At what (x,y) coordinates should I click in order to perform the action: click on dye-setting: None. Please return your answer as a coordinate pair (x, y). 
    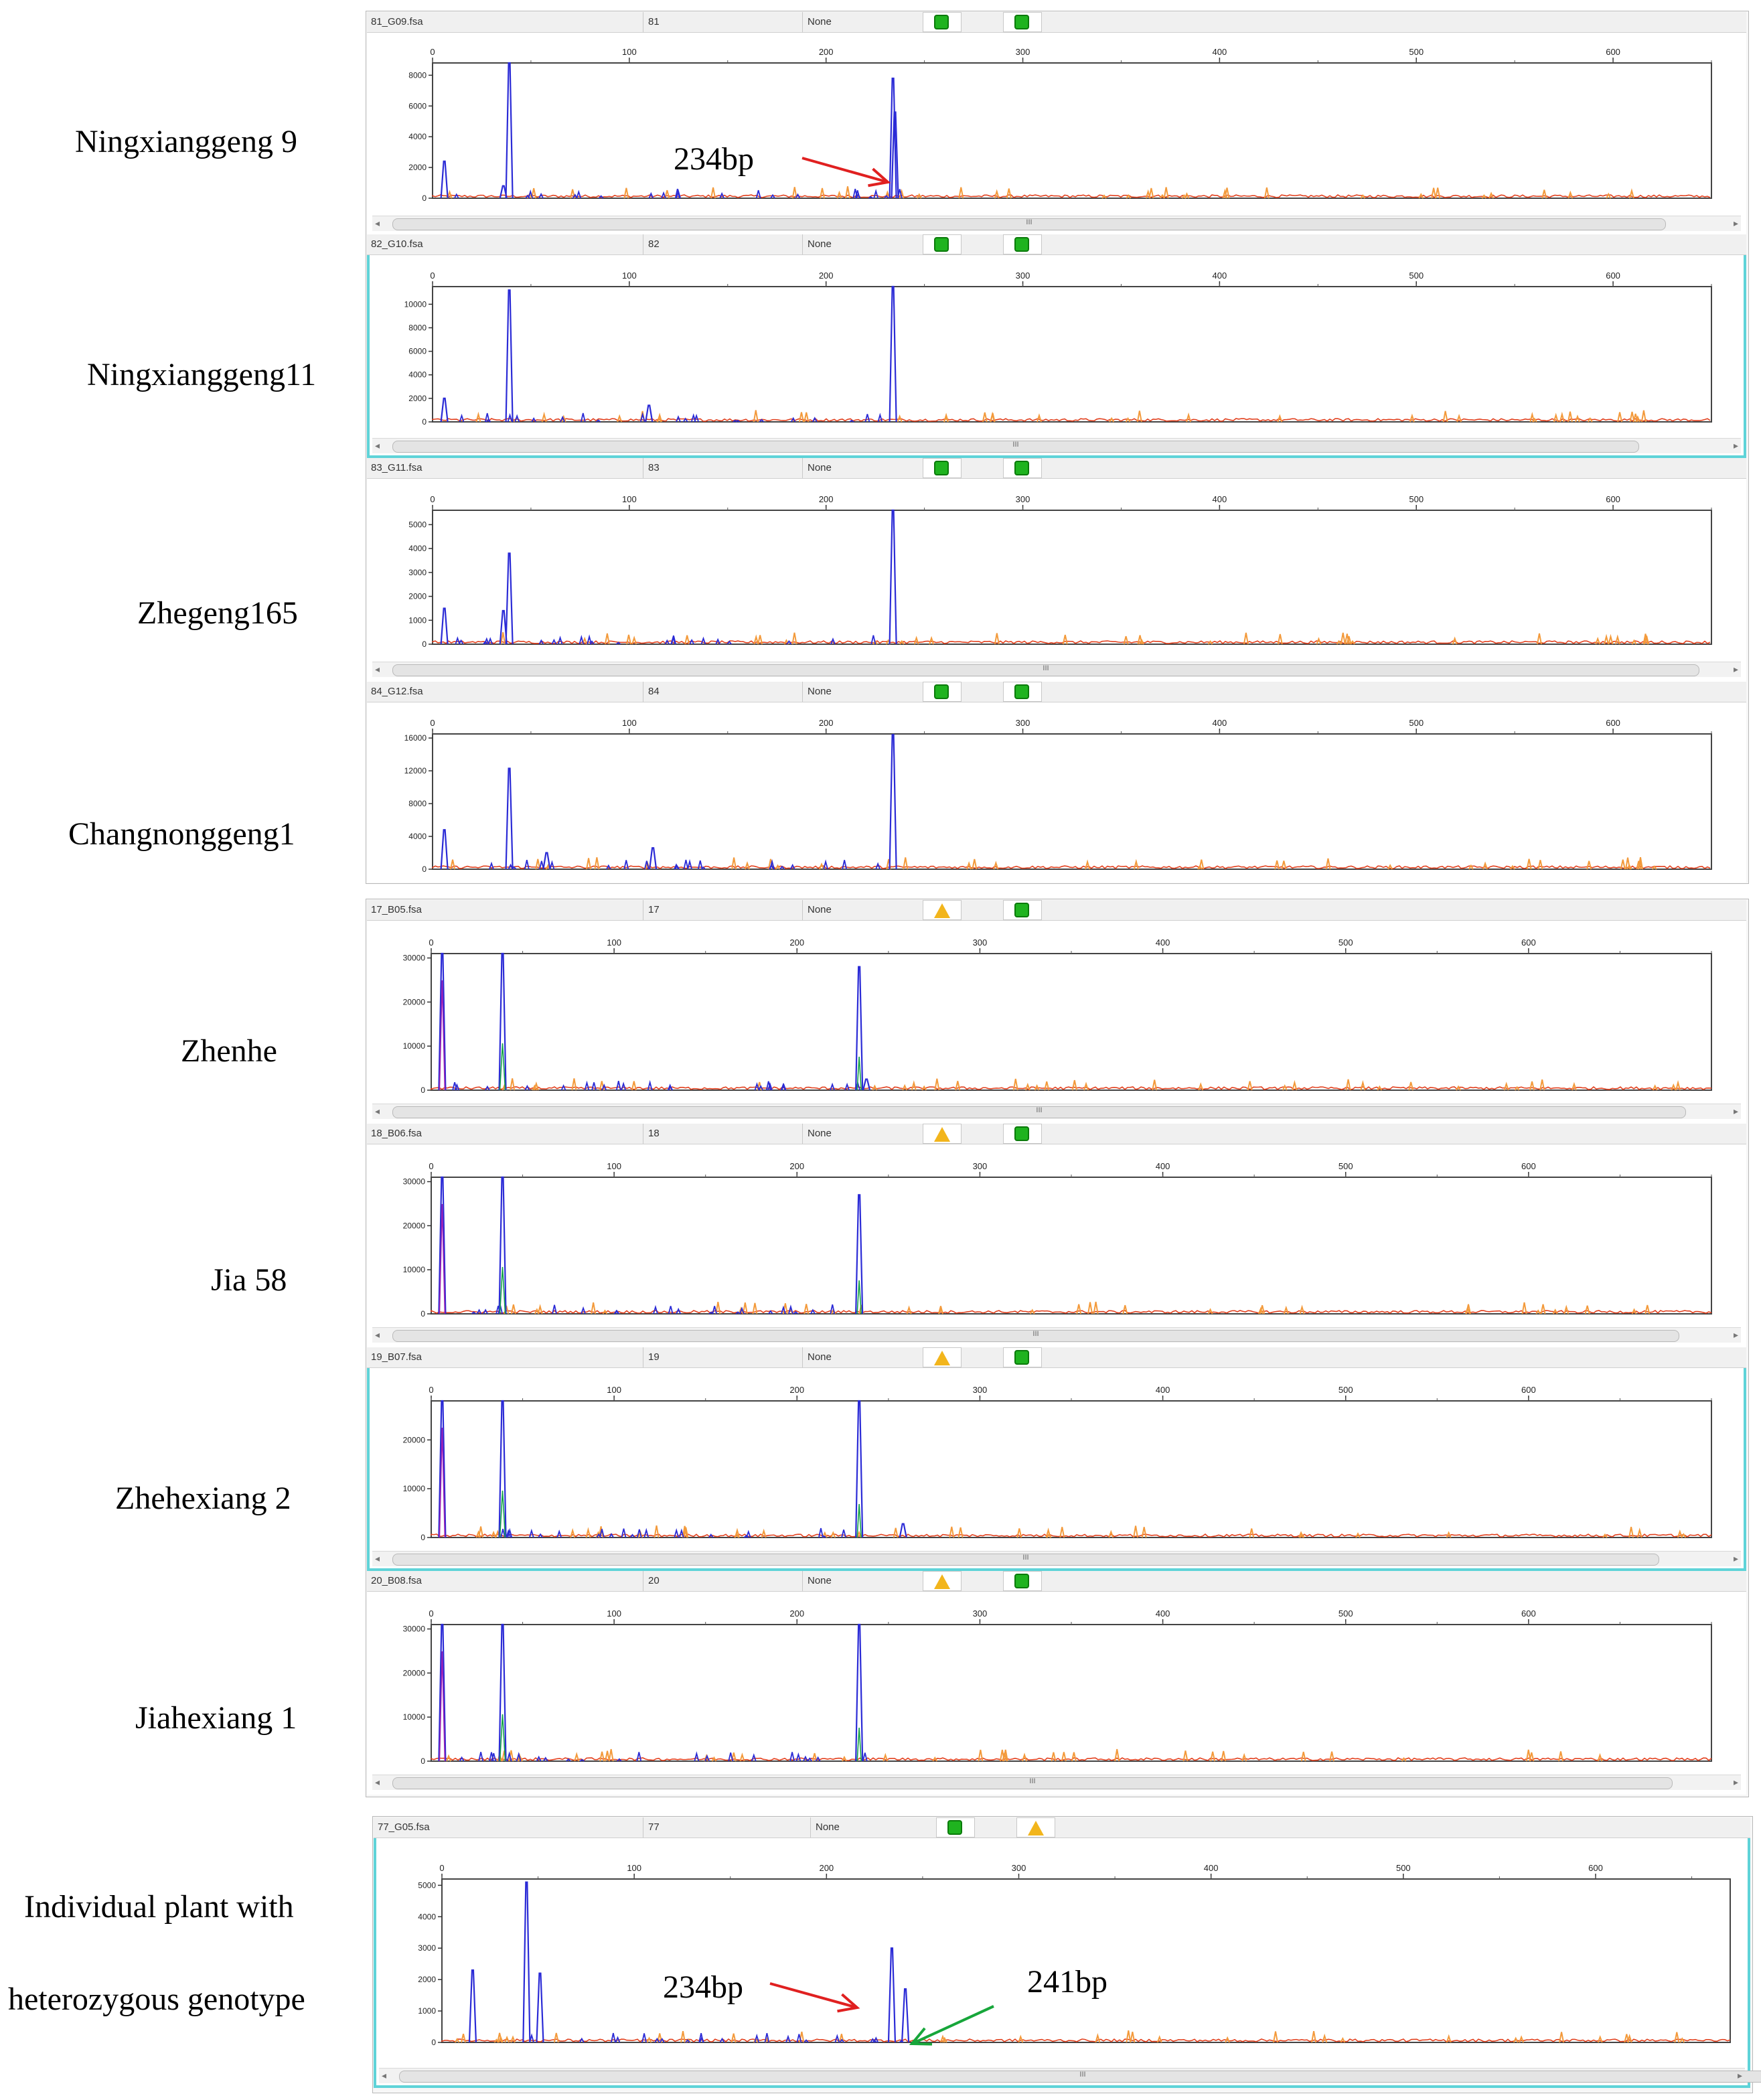
    Looking at the image, I should click on (820, 467).